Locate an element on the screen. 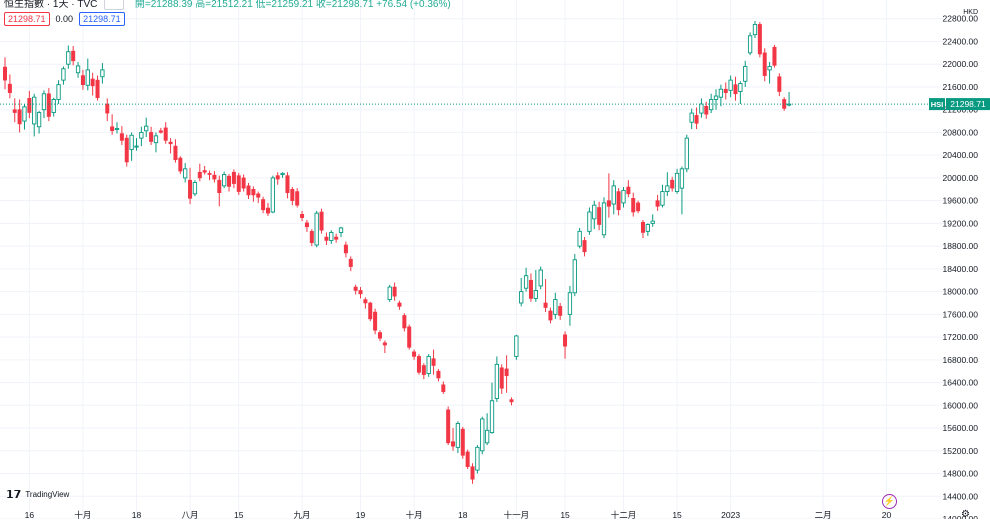 The height and width of the screenshot is (520, 990). y-tick-label: 15200.00 is located at coordinates (961, 451).